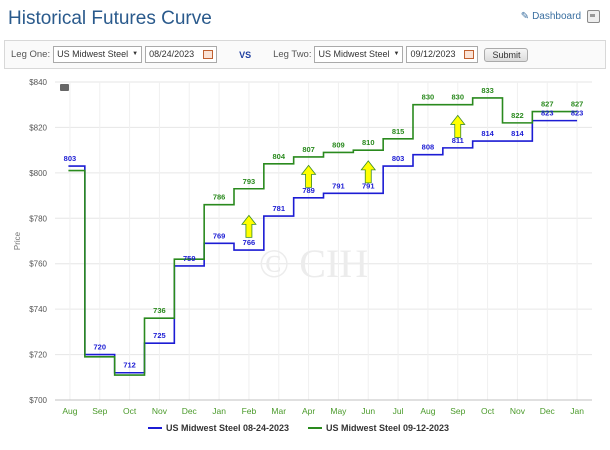 This screenshot has height=450, width=610. Describe the element at coordinates (93, 54) in the screenshot. I see `leg-one-product-value: US Midwest Steel` at that location.